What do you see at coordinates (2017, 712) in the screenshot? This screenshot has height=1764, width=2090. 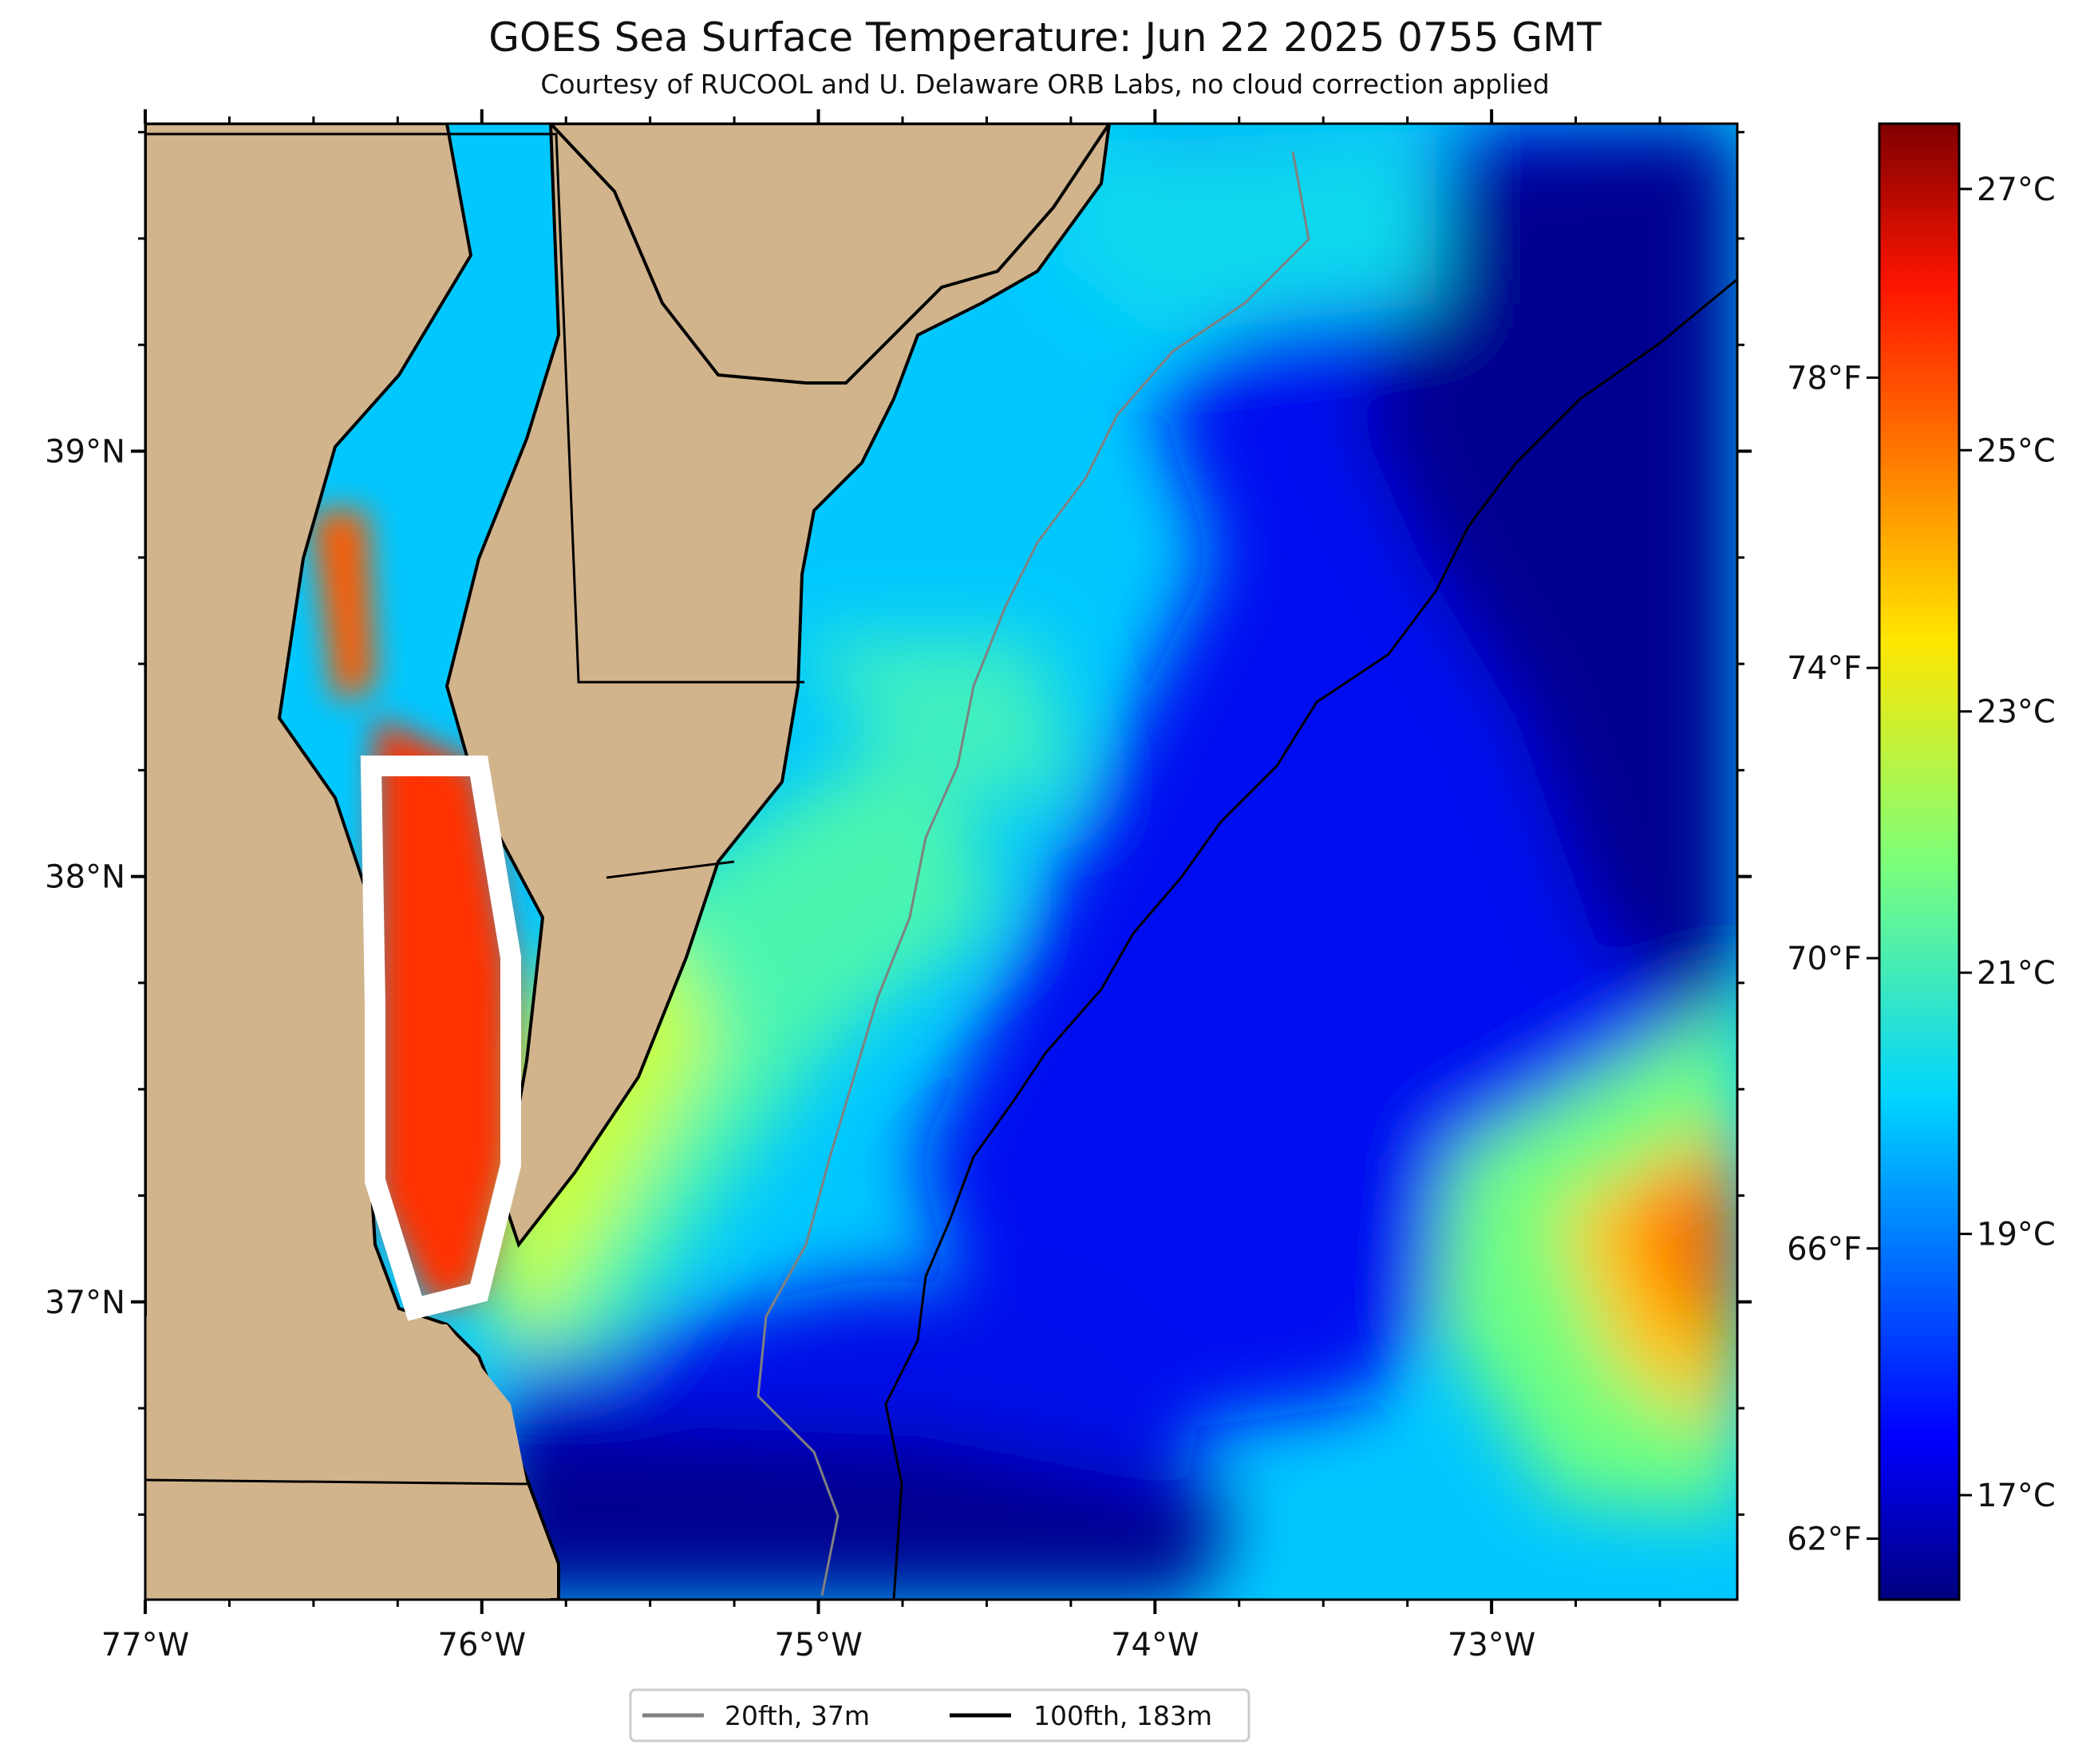 I see `celsius-tick-label: 23°C` at bounding box center [2017, 712].